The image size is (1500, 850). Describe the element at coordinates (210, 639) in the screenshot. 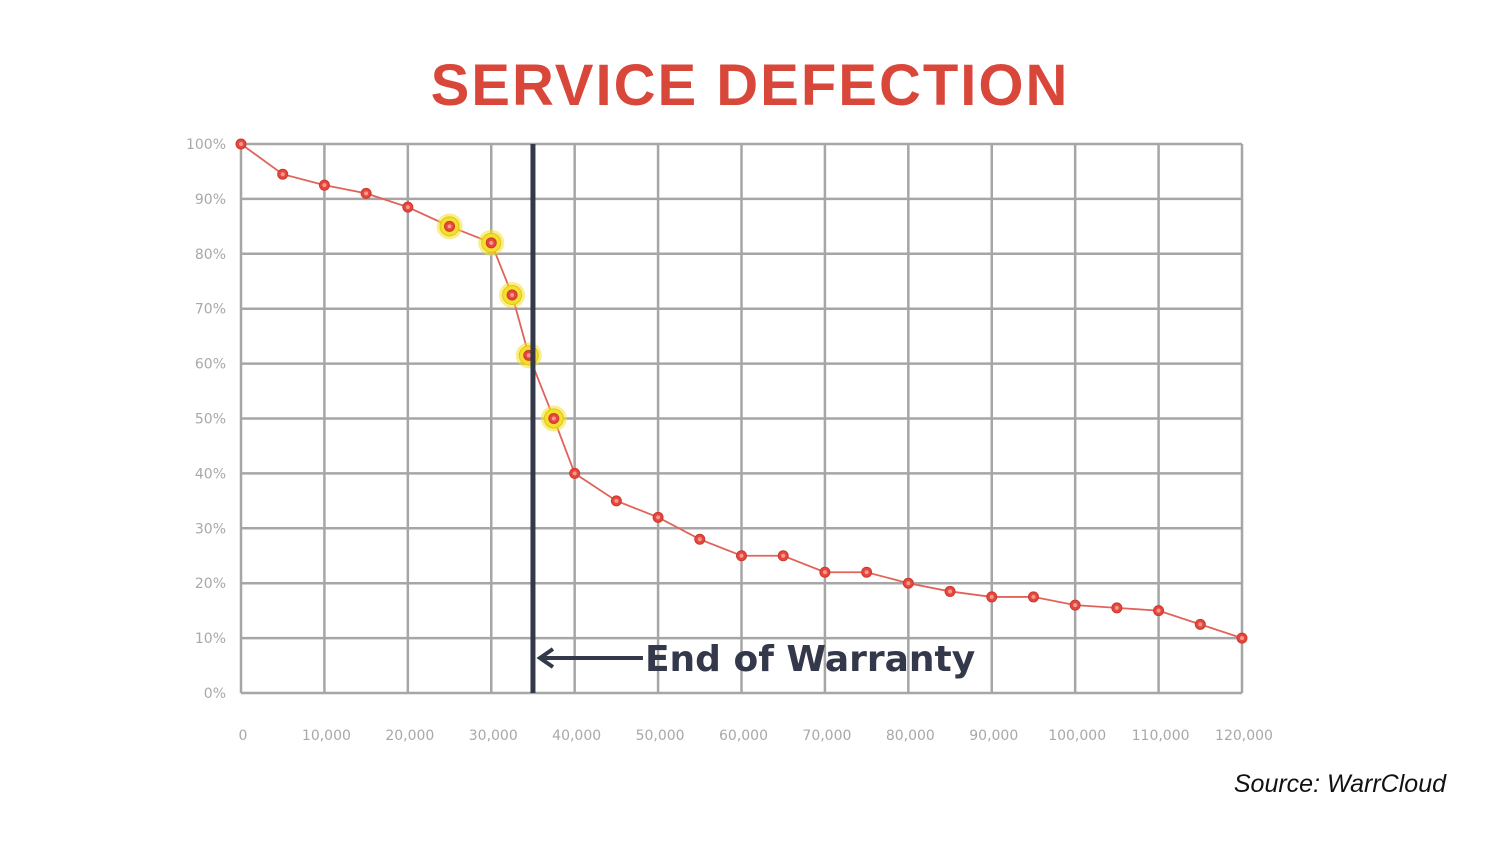

I see `y-tick-label: 10%` at that location.